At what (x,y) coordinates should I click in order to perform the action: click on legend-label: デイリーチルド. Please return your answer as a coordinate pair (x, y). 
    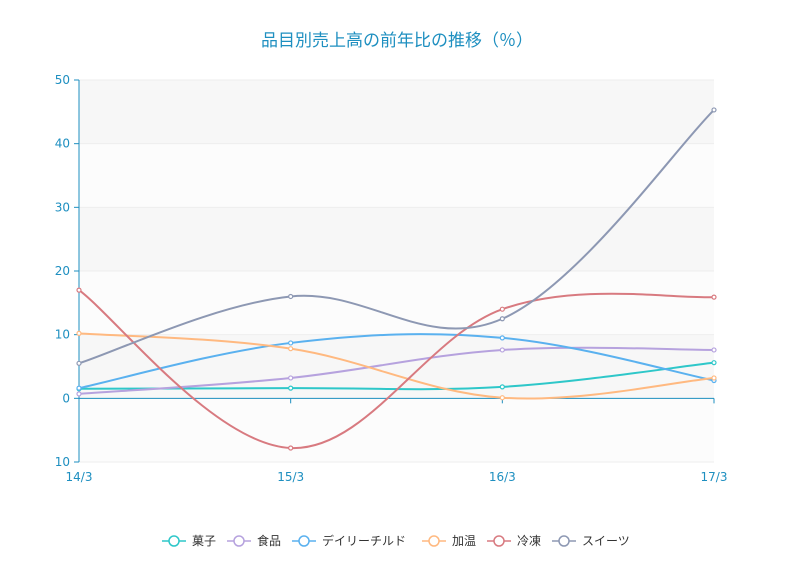
    Looking at the image, I should click on (364, 540).